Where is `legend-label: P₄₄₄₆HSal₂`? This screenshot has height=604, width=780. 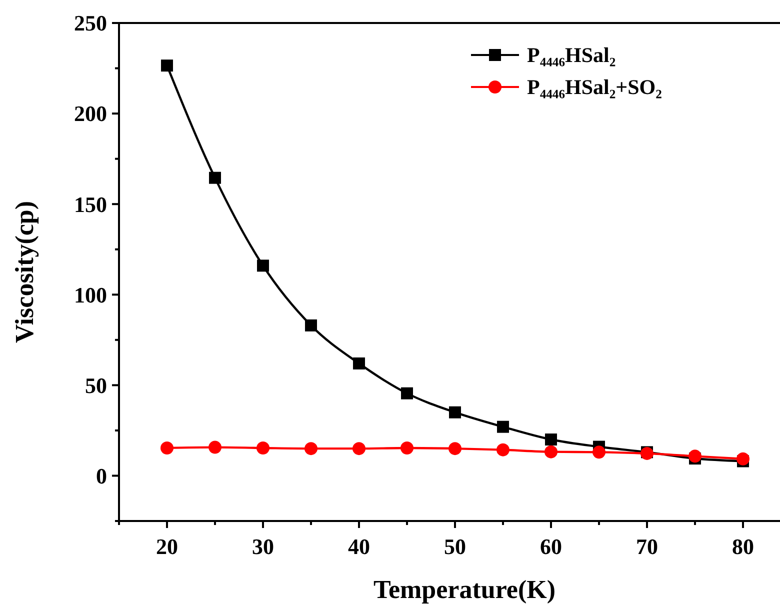
legend-label: P₄₄₄₆HSal₂ is located at coordinates (571, 55).